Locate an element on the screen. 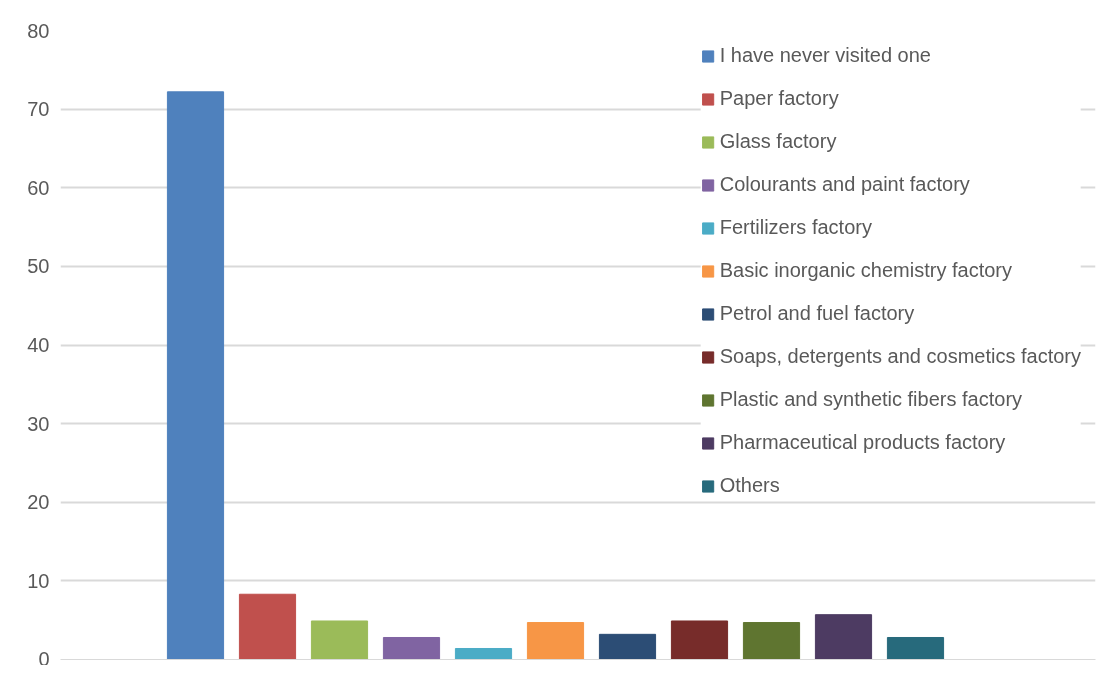  legend-label: Colourants and paint factory is located at coordinates (844, 184).